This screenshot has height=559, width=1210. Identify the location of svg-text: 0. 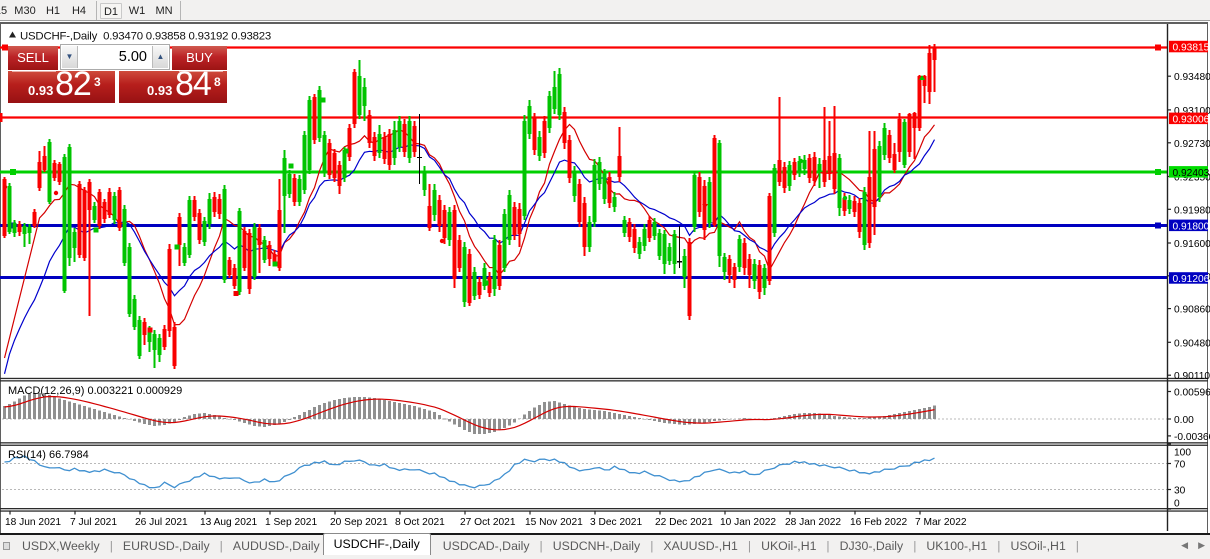
(1177, 504).